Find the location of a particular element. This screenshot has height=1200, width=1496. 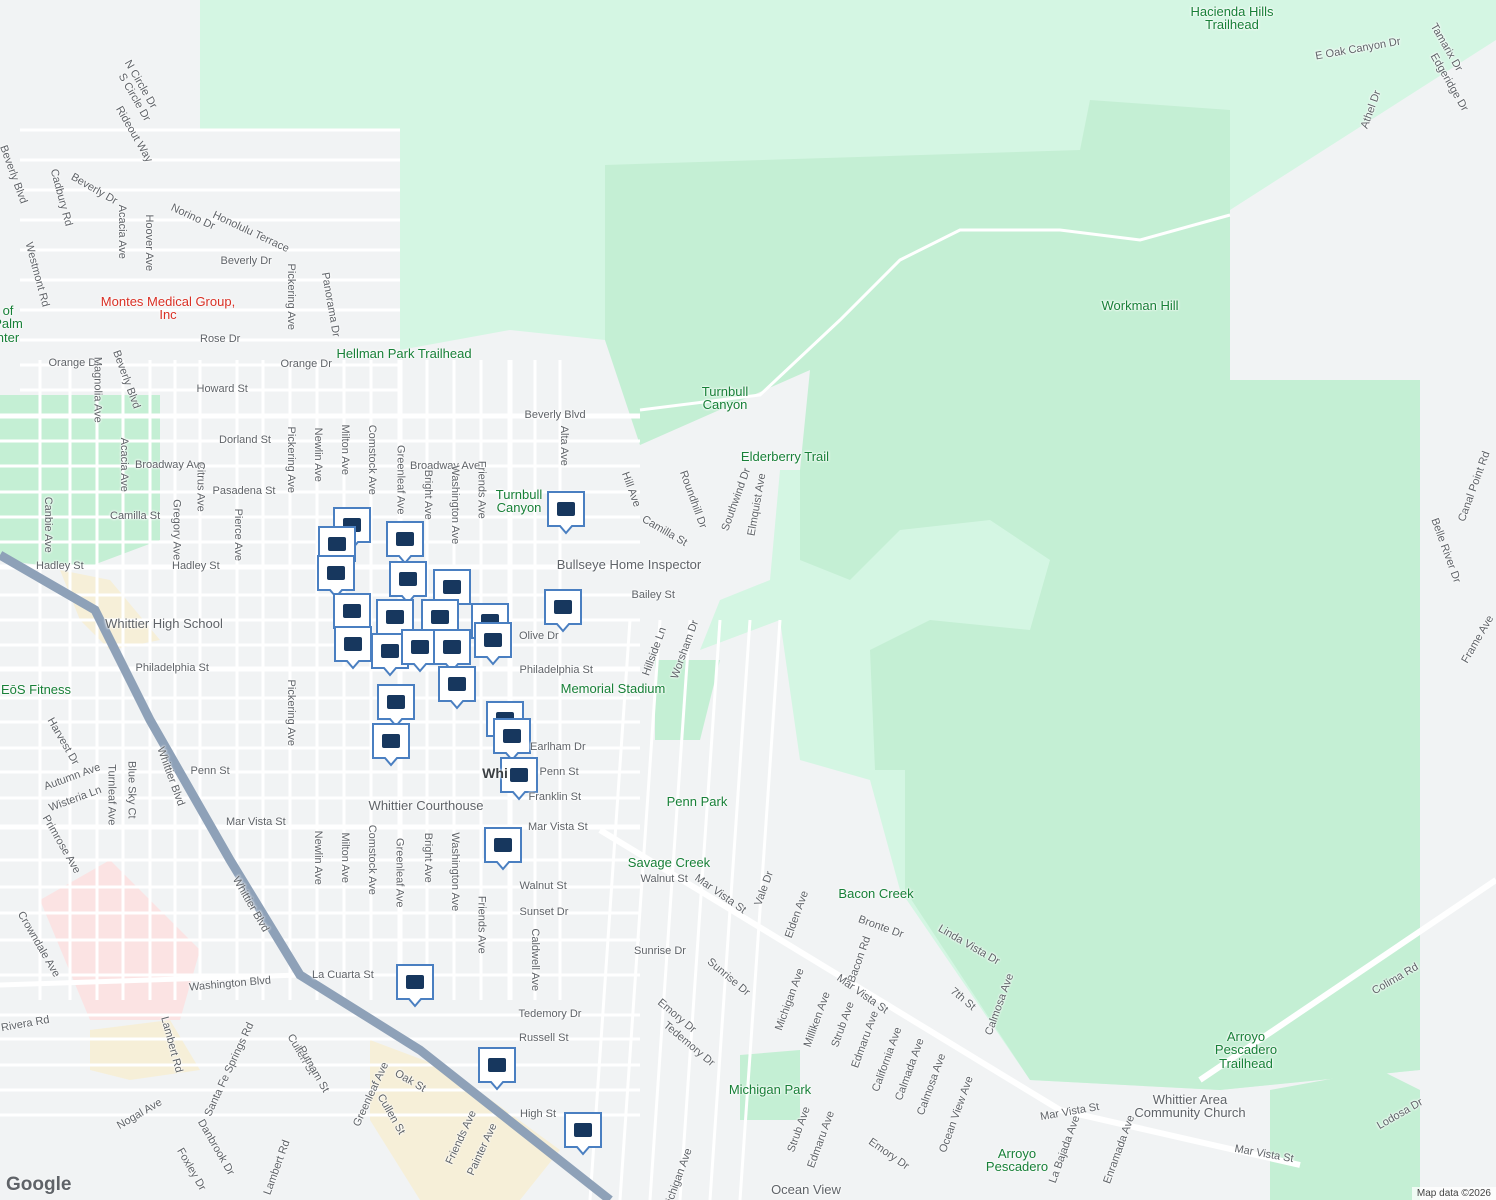

street-label: Foxley Dr is located at coordinates (190, 1169).